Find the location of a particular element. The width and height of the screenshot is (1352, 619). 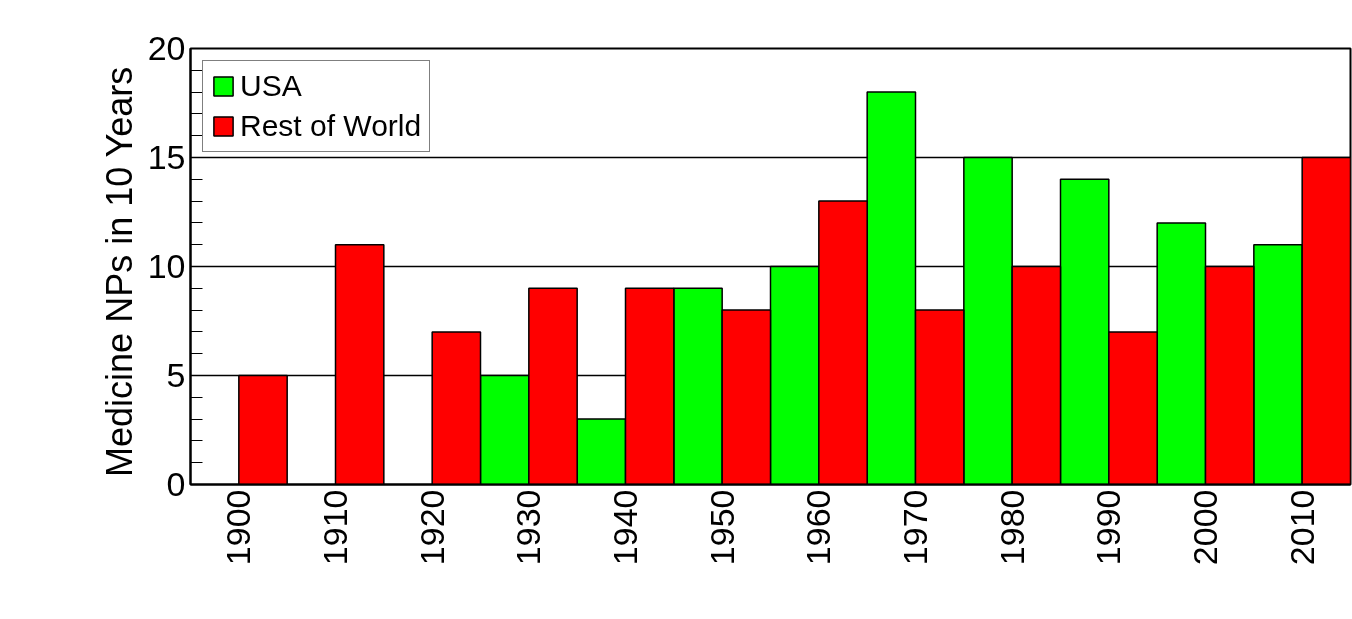

x-tick-label: 1960 is located at coordinates (818, 527).